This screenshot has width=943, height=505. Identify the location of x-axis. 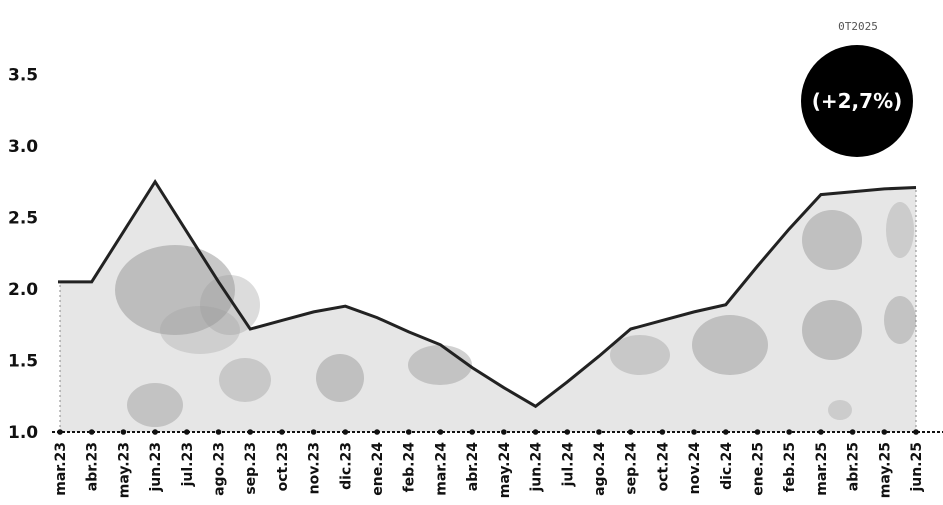
(497, 432).